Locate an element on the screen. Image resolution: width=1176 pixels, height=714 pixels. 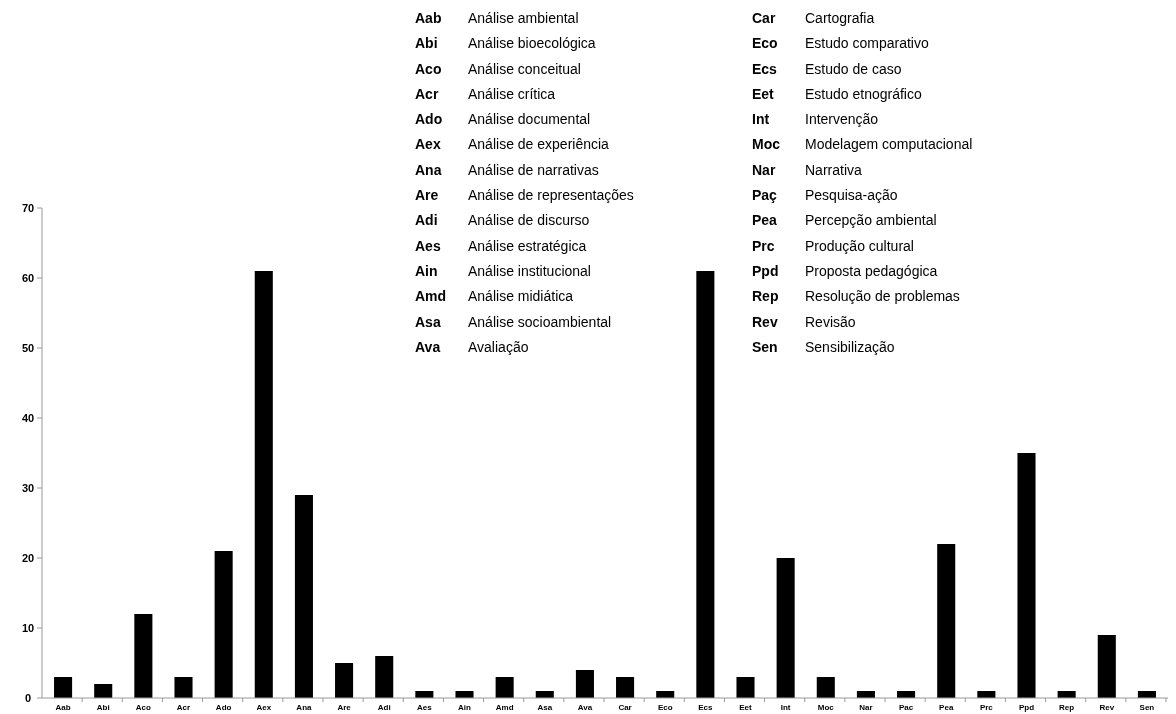
text: Aab Análise ambiental is located at coordinates (497, 17).